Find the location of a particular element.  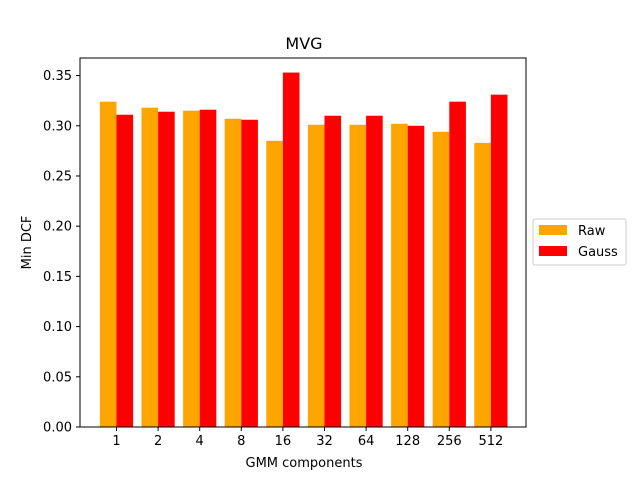

x-tick-label: 64 is located at coordinates (366, 441).